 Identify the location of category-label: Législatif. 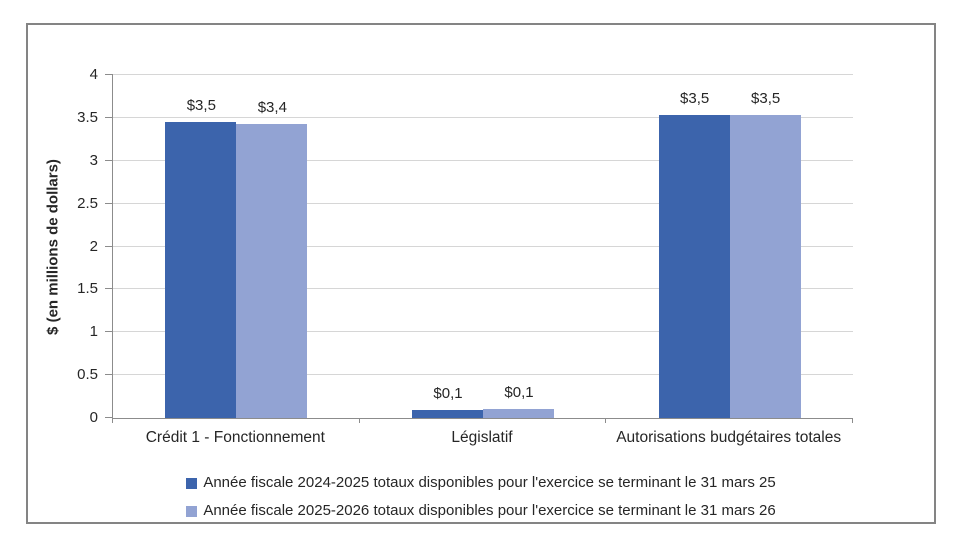
(482, 437).